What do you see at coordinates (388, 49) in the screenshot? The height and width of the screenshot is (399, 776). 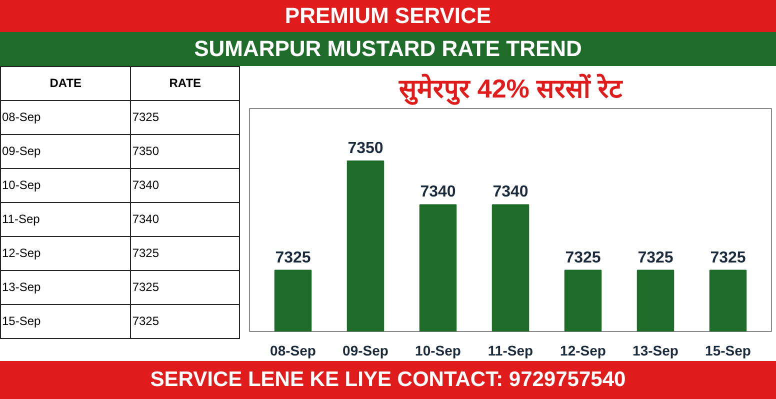 I see `chart-subtitle: SUMARPUR MUSTARD RATE TREND` at bounding box center [388, 49].